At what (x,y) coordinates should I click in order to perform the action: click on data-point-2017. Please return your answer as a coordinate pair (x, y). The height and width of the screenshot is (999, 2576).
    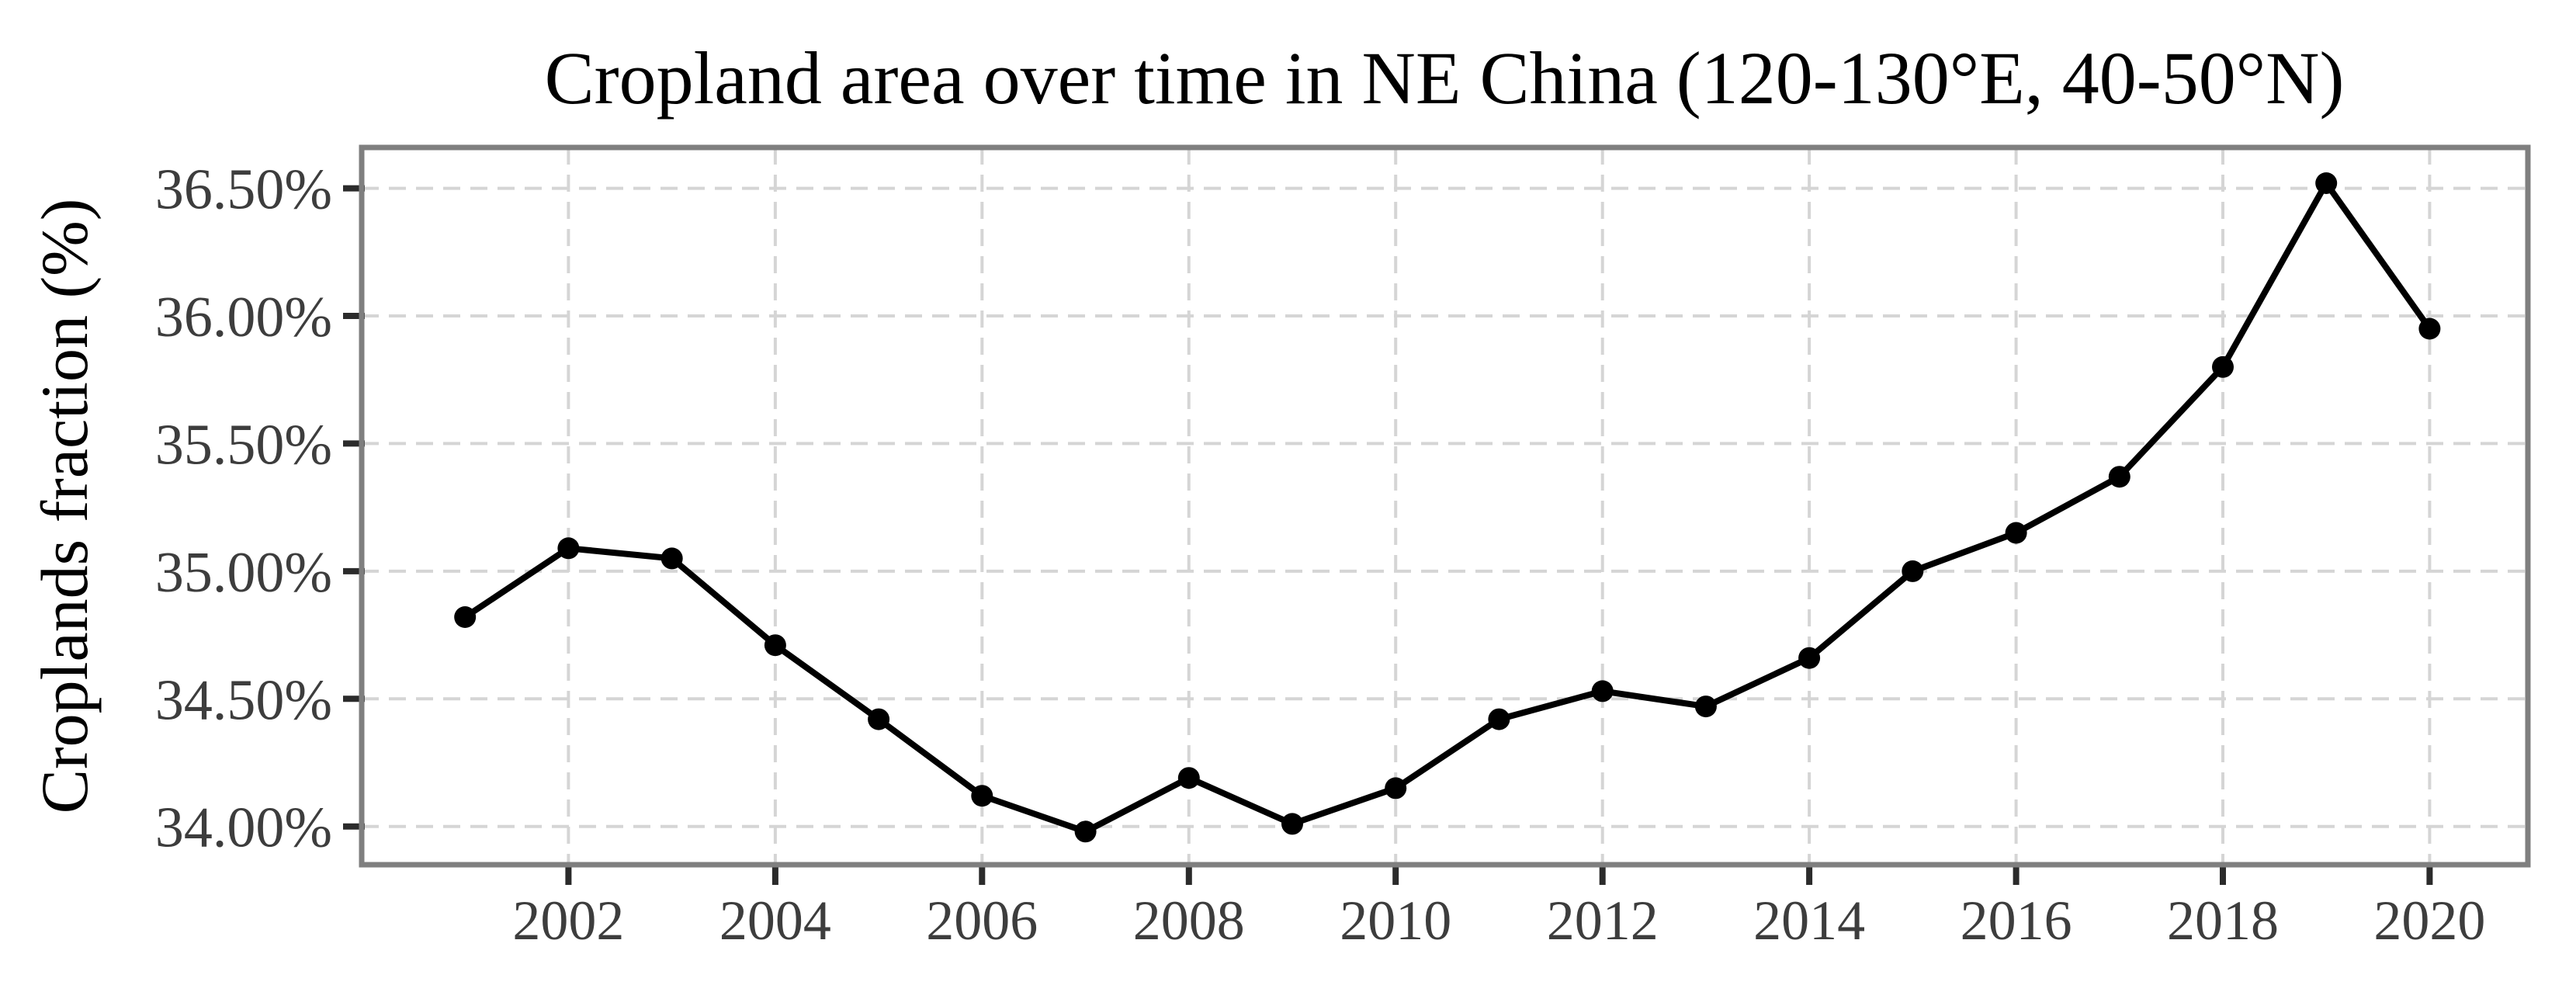
    Looking at the image, I should click on (2119, 477).